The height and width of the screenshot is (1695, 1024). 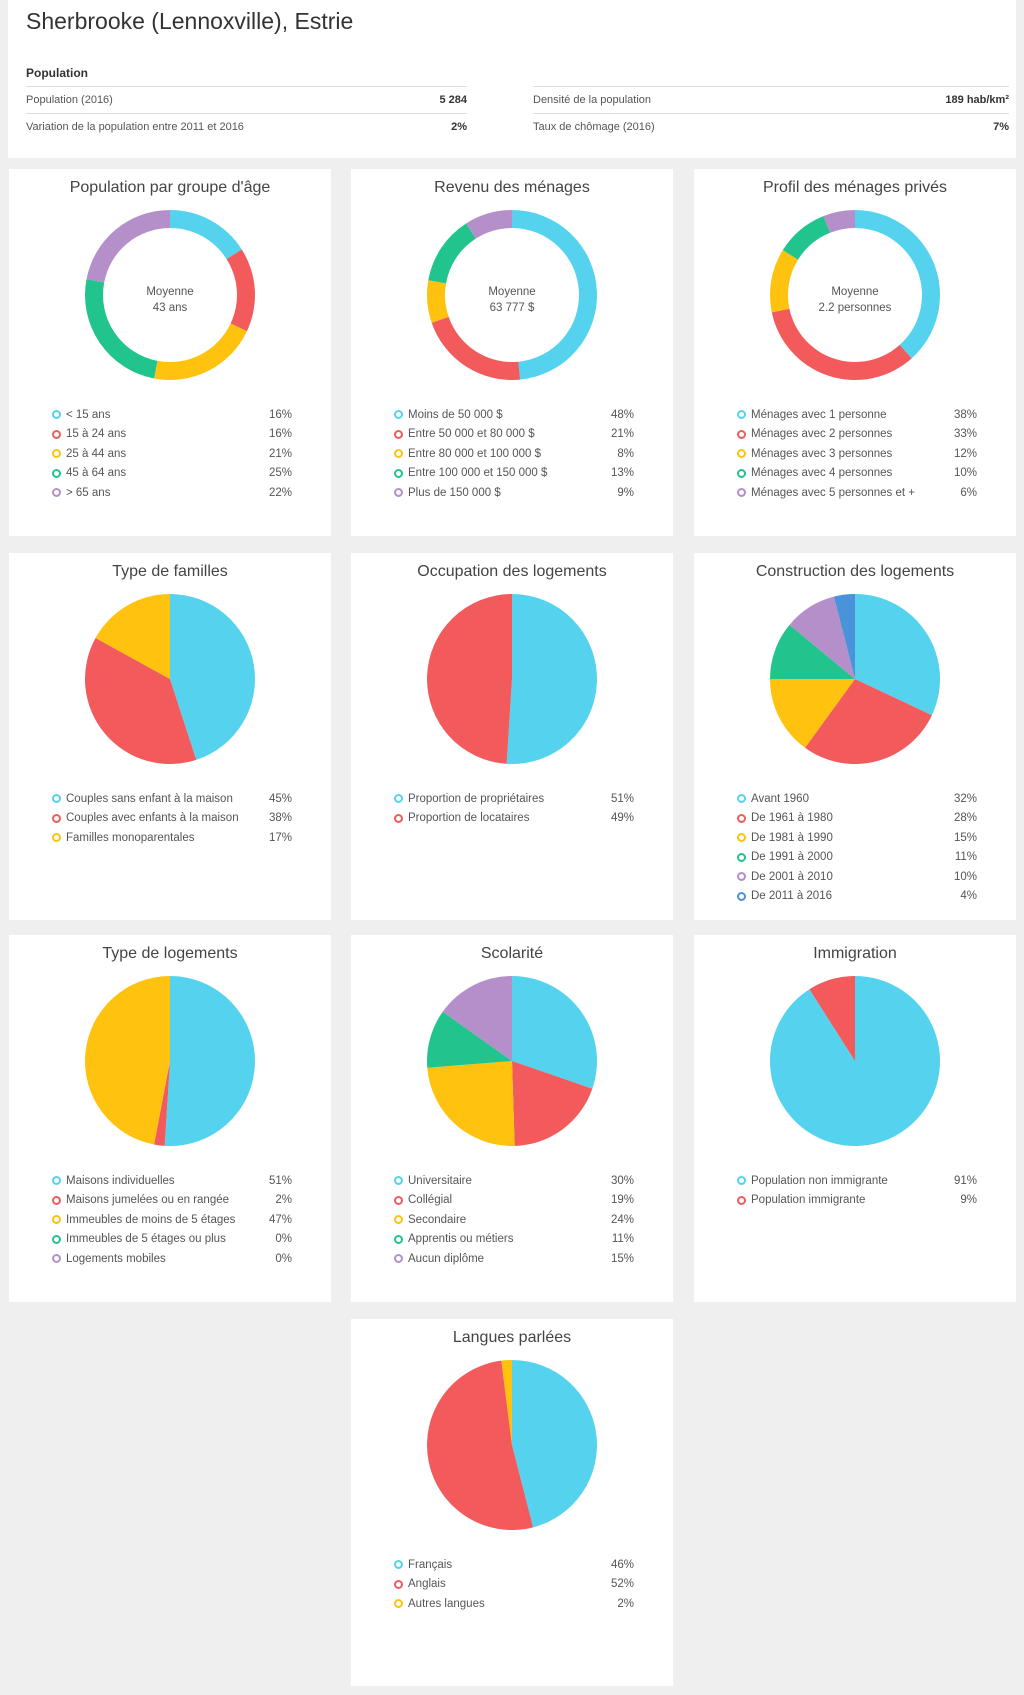 I want to click on legend-item: Secondaire 24%, so click(x=514, y=1220).